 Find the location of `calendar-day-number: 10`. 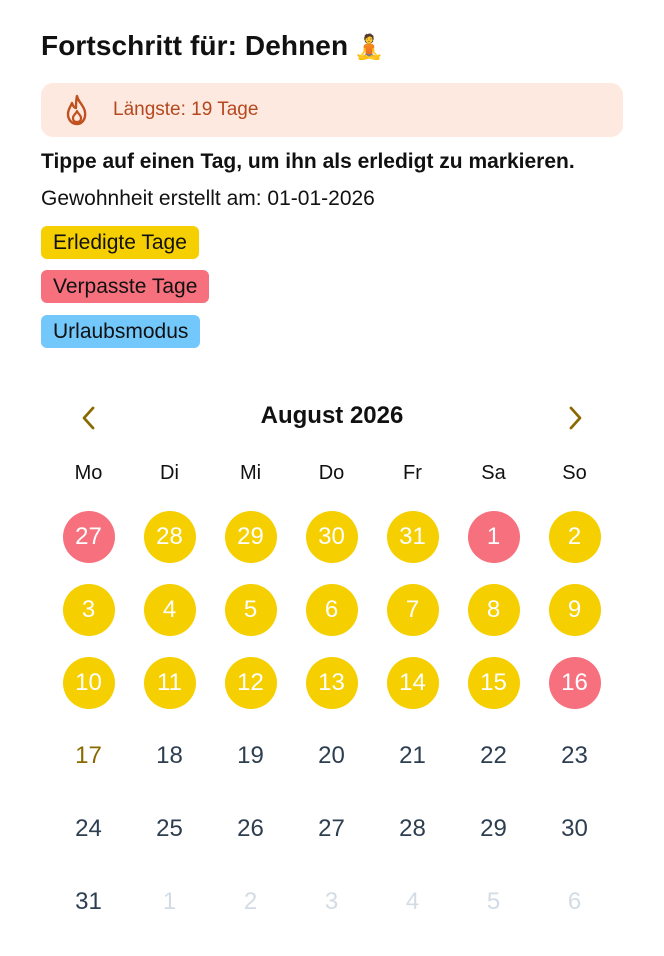

calendar-day-number: 10 is located at coordinates (88, 682).